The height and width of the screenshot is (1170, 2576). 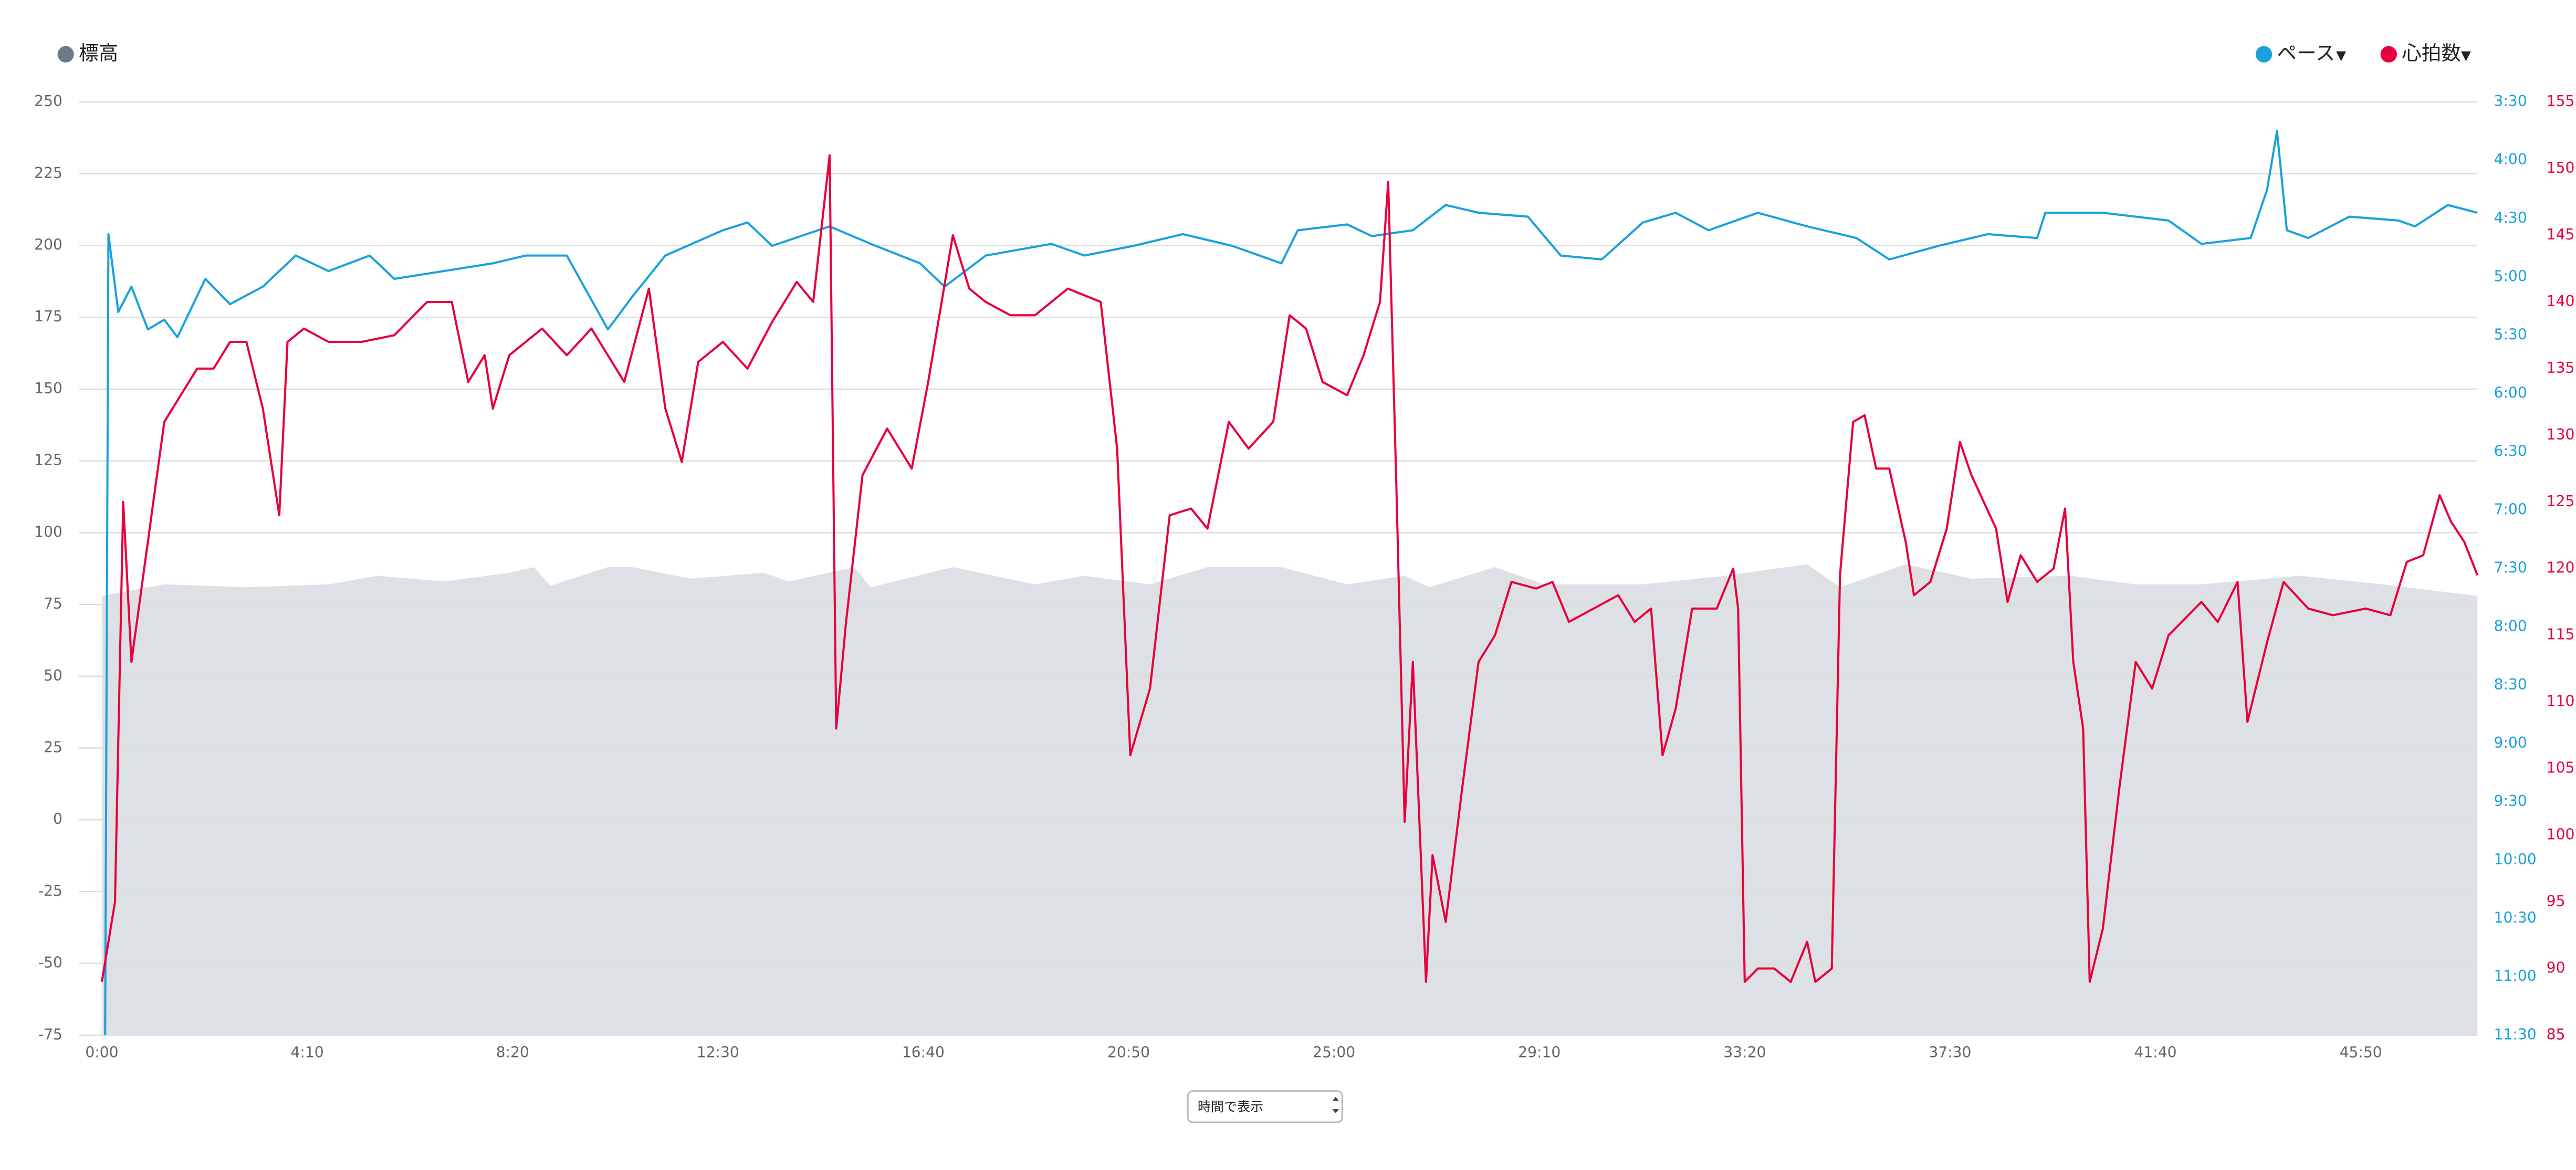 I want to click on y2-tick-label: 9:30, so click(x=2511, y=801).